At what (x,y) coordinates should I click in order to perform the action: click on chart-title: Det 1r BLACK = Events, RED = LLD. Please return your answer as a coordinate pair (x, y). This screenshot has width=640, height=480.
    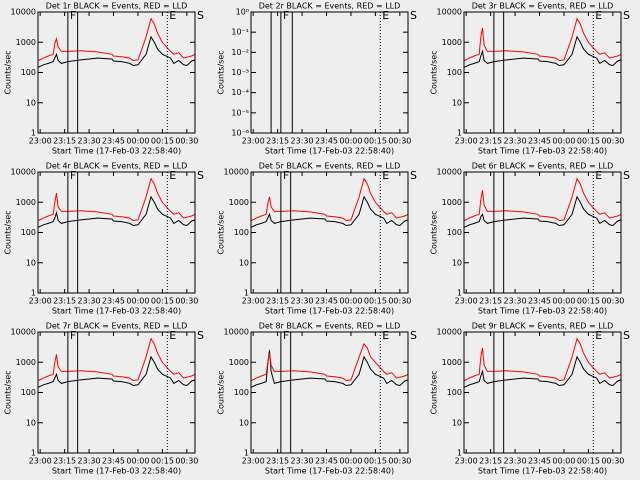
    Looking at the image, I should click on (117, 6).